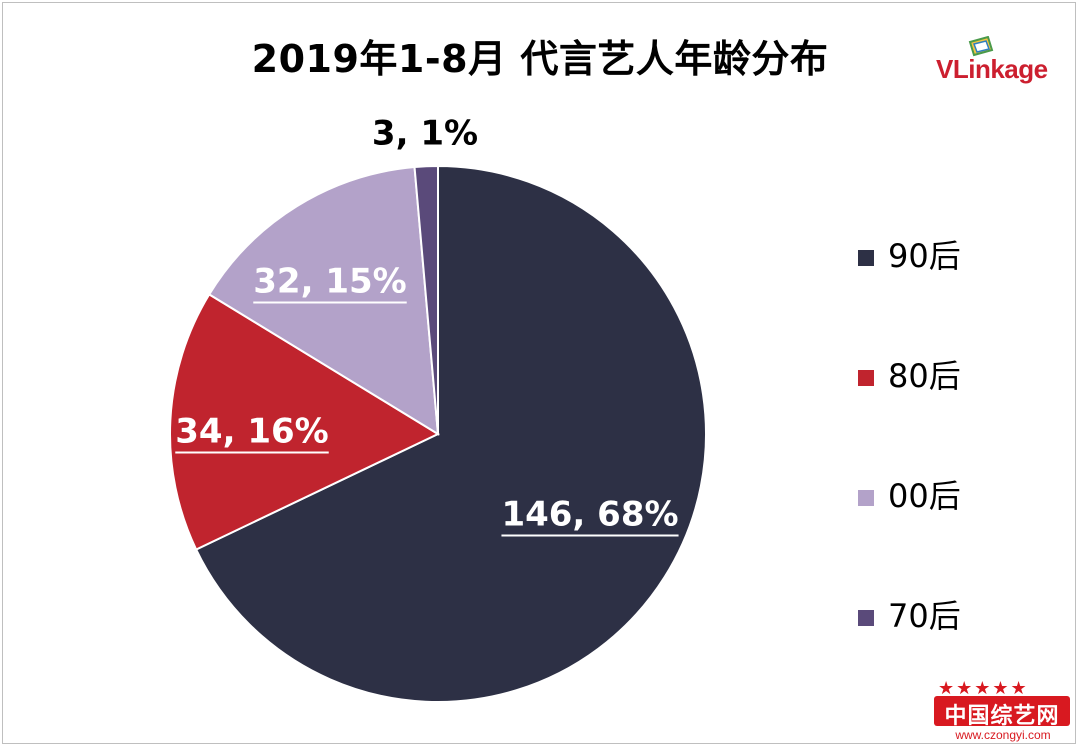  I want to click on watermark: ★★★★★ 中国综艺网 www.czongyi.com, so click(1003, 710).